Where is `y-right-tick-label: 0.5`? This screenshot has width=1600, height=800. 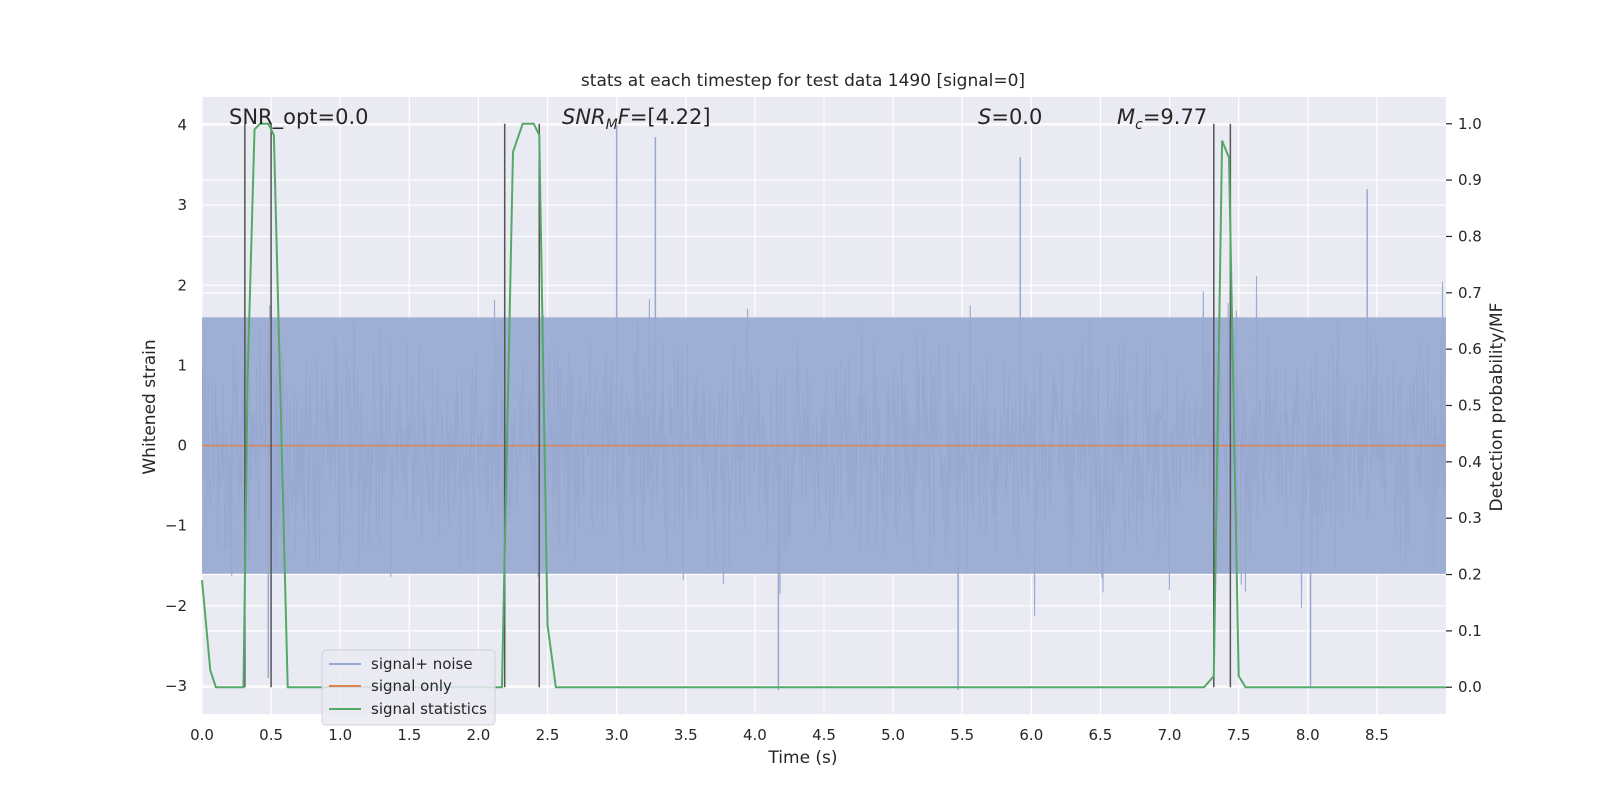 y-right-tick-label: 0.5 is located at coordinates (1470, 406).